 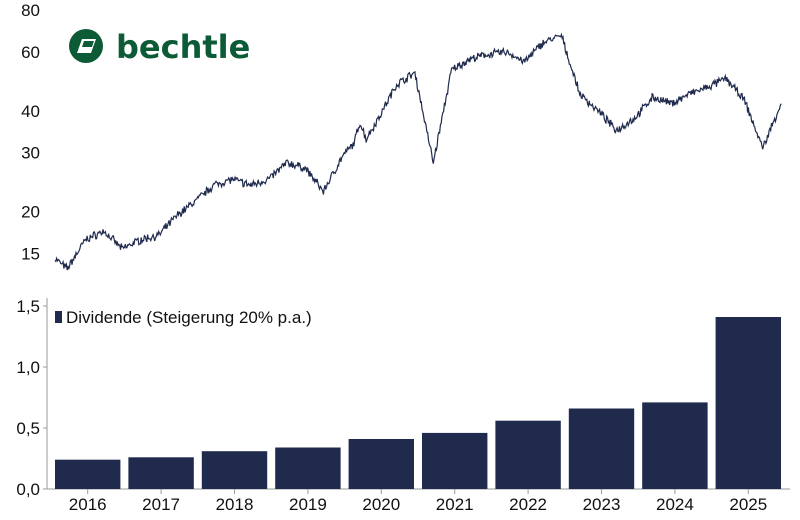 What do you see at coordinates (675, 504) in the screenshot?
I see `year-tick-label: 2024` at bounding box center [675, 504].